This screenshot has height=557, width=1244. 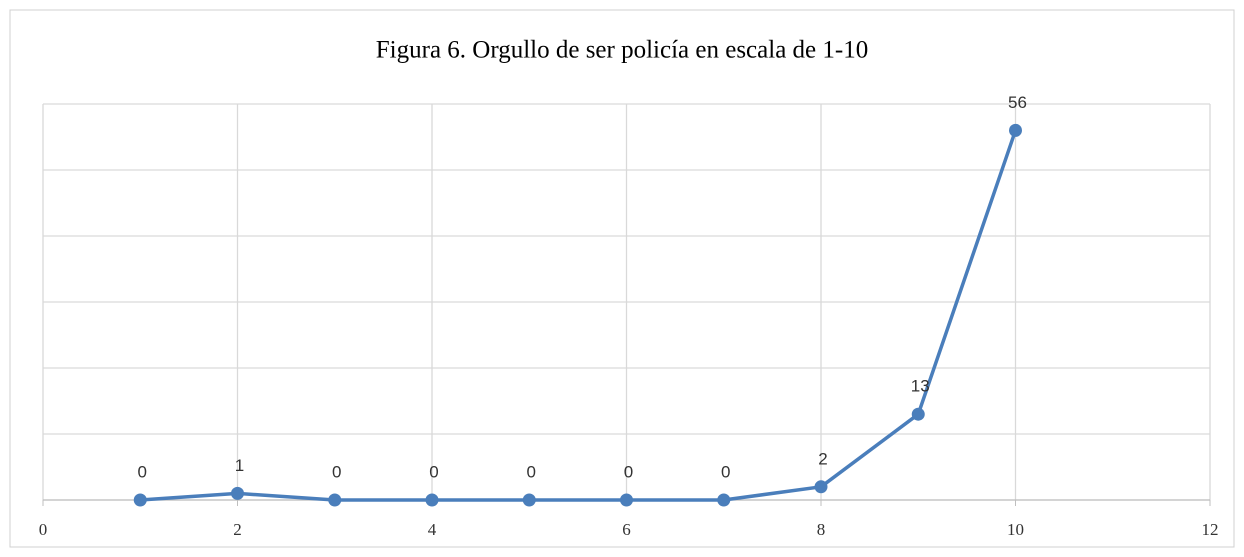 What do you see at coordinates (920, 386) in the screenshot?
I see `data-label: 13` at bounding box center [920, 386].